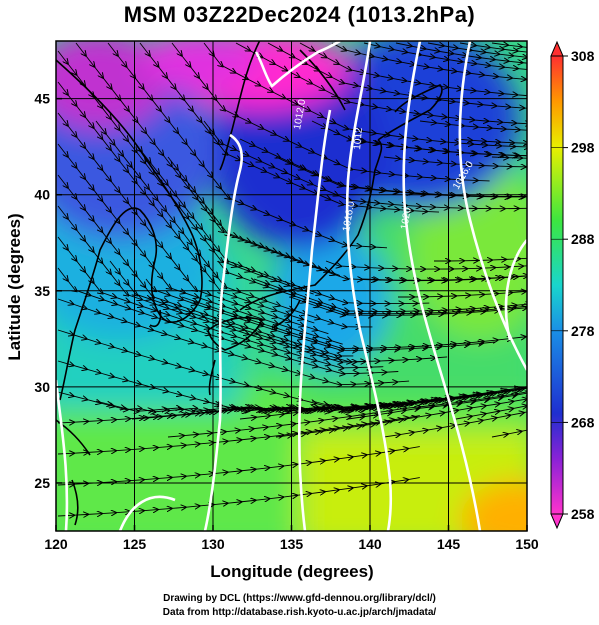 The width and height of the screenshot is (599, 625). I want to click on colorbar-scale, so click(557, 285).